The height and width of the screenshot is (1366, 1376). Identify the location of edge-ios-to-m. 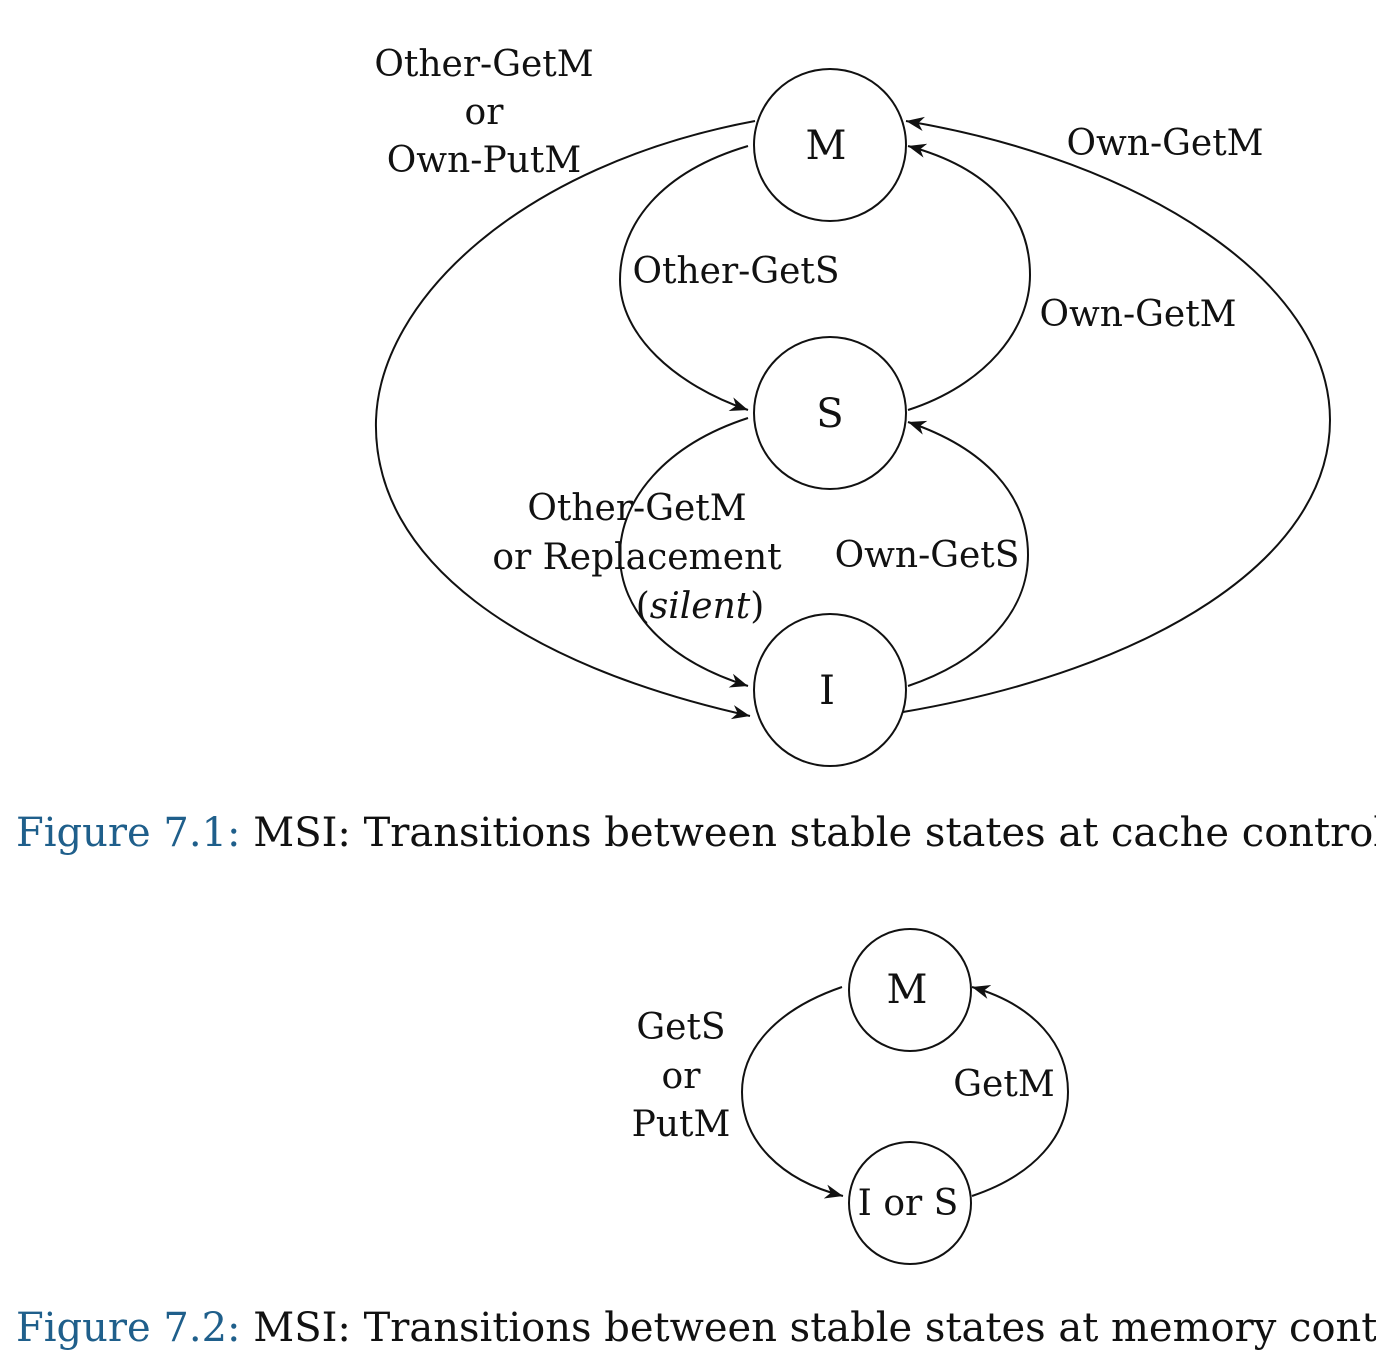
(1020, 1091).